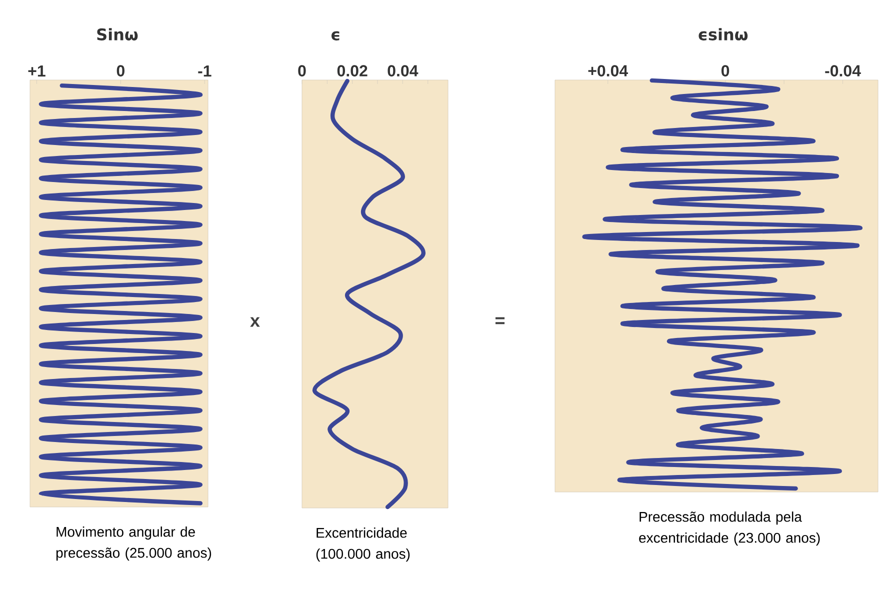 This screenshot has height=601, width=889. I want to click on x-tick-label: +0.04, so click(608, 70).